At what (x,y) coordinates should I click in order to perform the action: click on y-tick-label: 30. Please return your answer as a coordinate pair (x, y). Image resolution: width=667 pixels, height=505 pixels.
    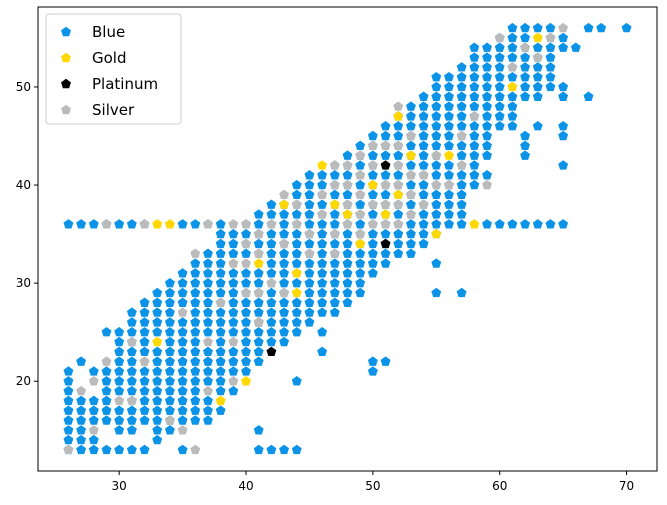
    Looking at the image, I should click on (23, 283).